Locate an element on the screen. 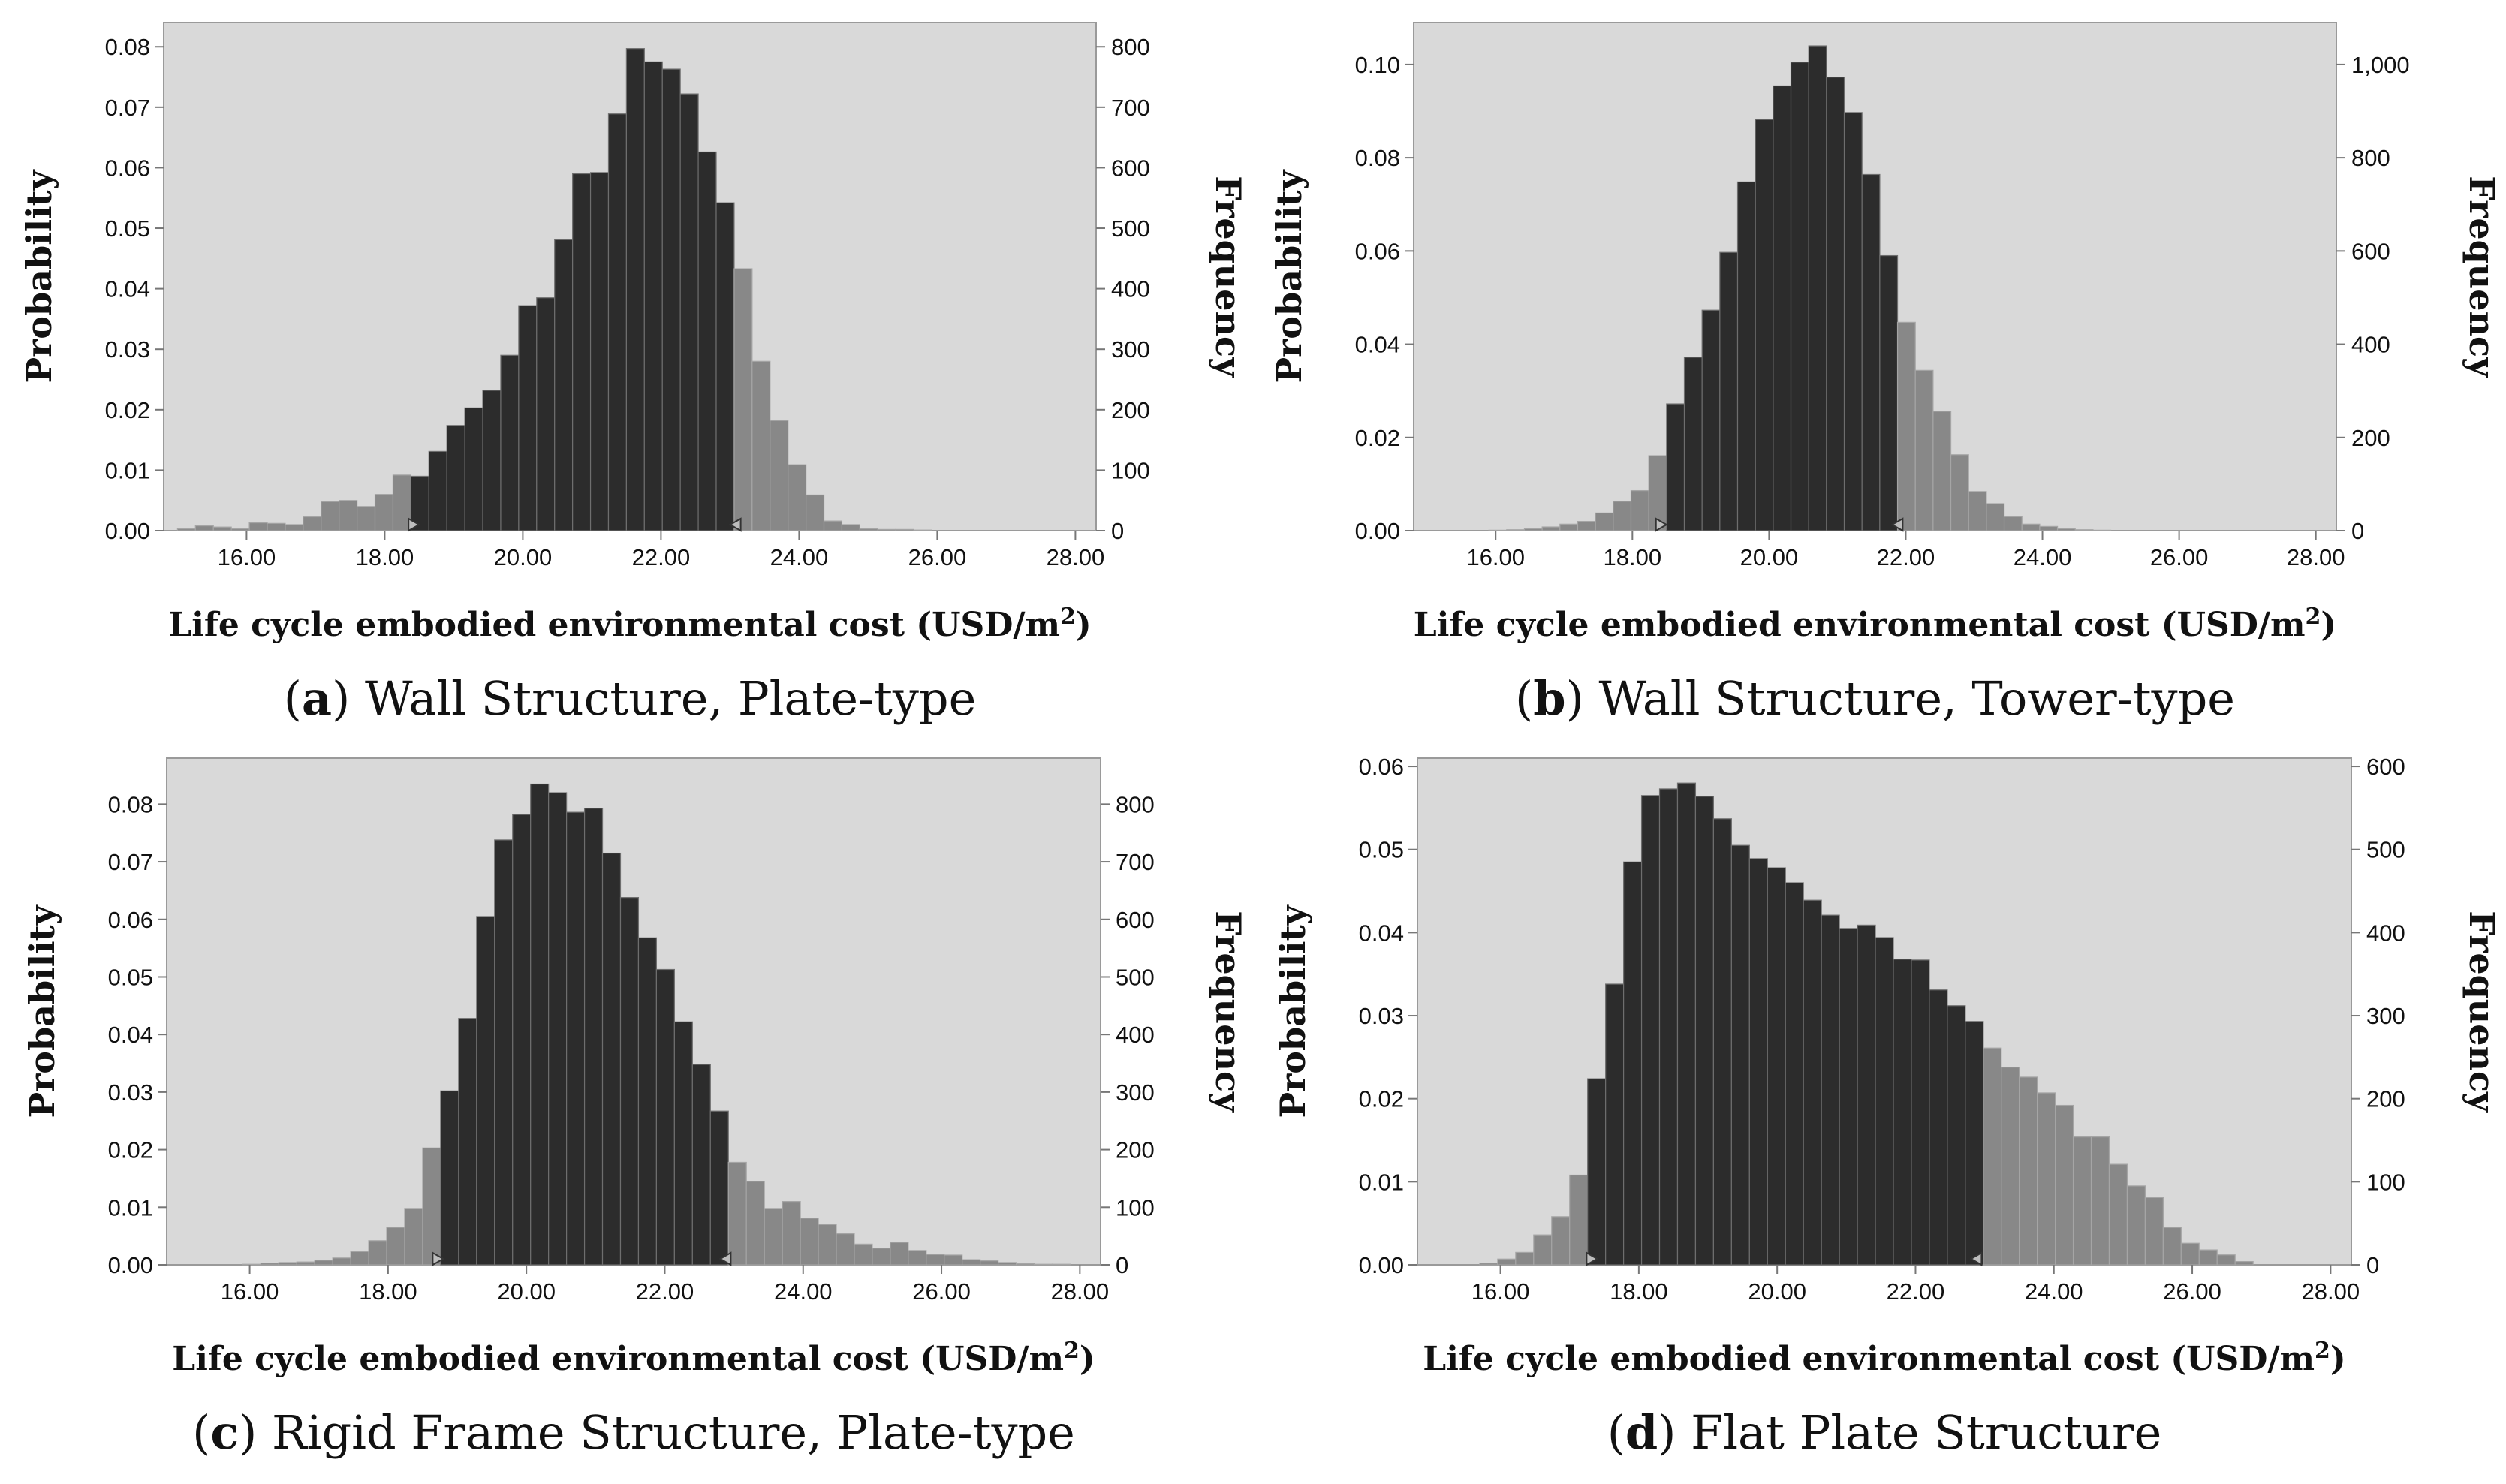 This screenshot has width=2506, height=1484. y-left-tick-label: 0.04 is located at coordinates (130, 1035).